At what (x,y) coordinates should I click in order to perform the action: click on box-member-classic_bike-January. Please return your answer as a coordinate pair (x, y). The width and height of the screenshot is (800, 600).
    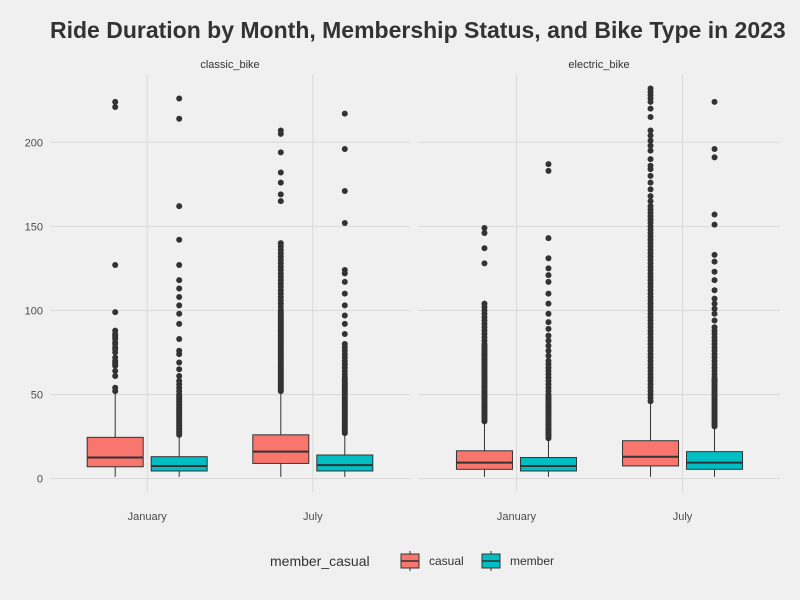
    Looking at the image, I should click on (179, 286).